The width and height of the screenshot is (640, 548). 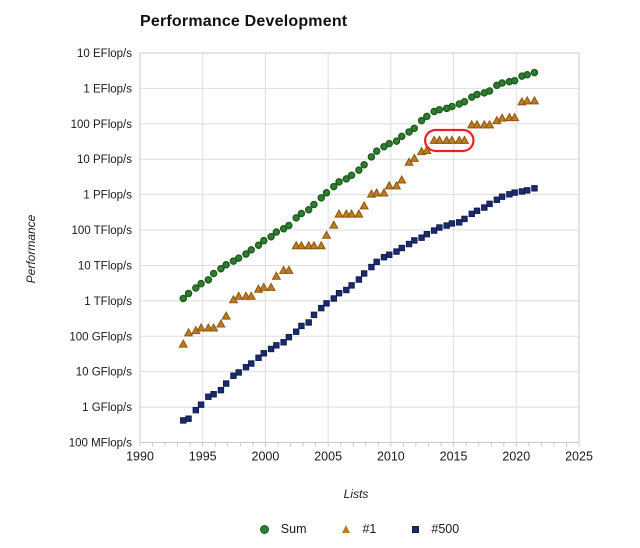 I want to click on x-axis-title: Lists, so click(x=356, y=494).